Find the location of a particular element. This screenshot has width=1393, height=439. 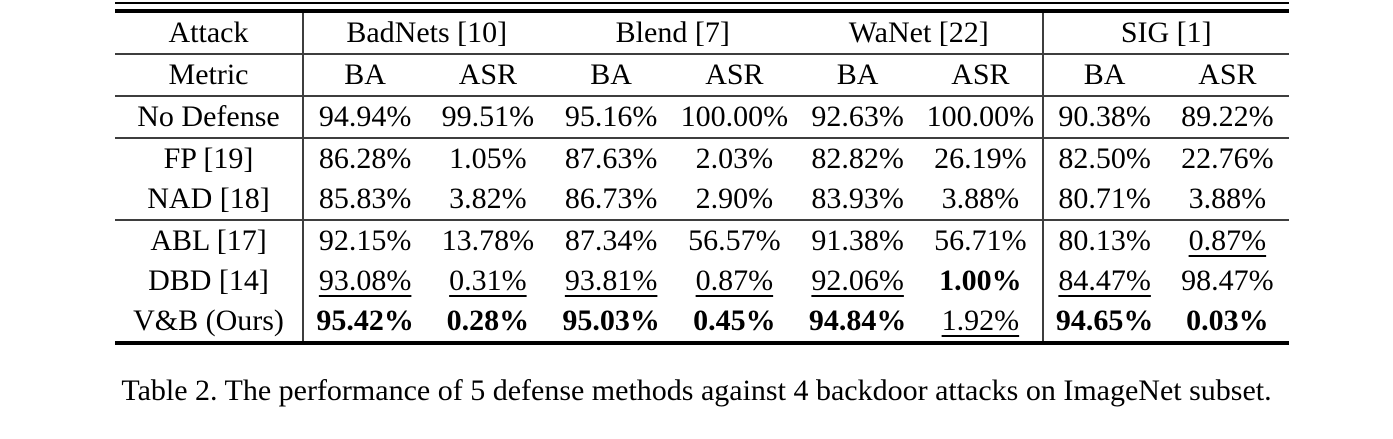

table-cell: 92.63% is located at coordinates (858, 116).